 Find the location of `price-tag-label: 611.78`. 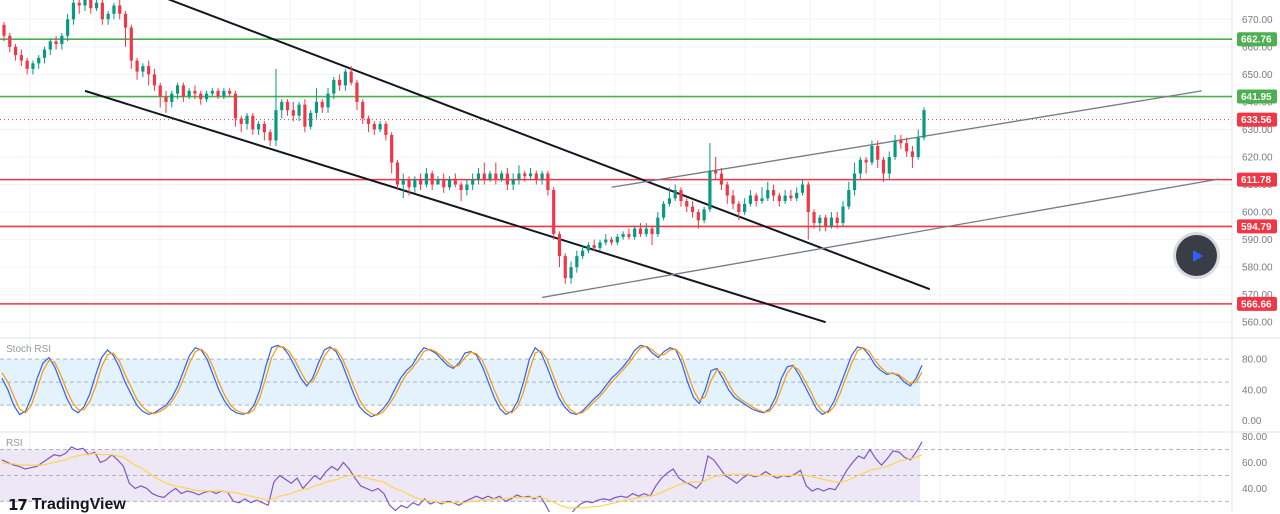

price-tag-label: 611.78 is located at coordinates (1256, 180).